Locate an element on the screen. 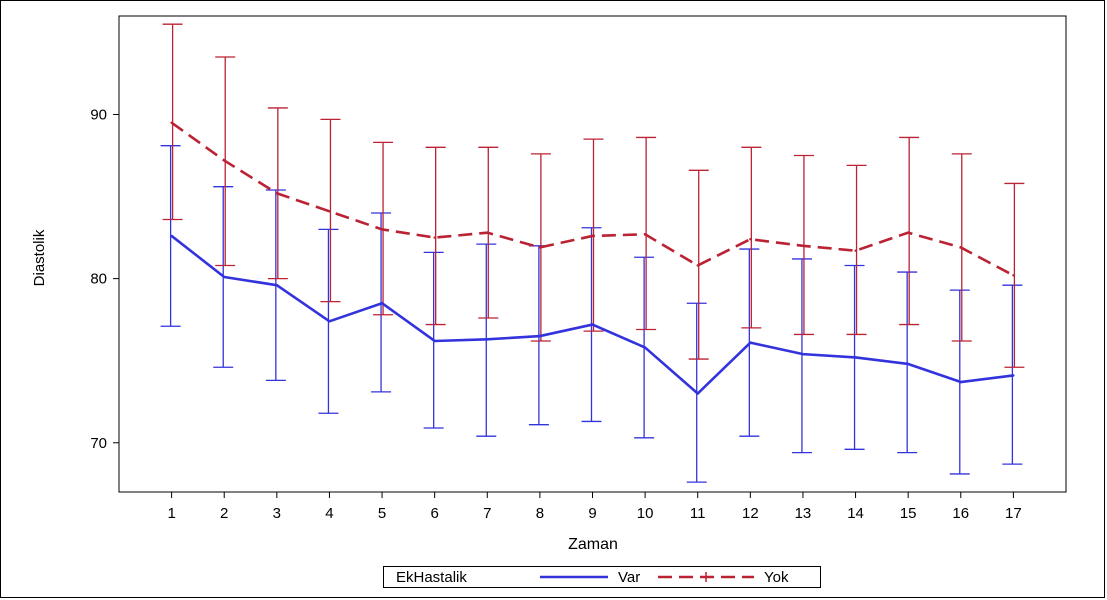 This screenshot has height=600, width=1107. x-tick-label: 8 is located at coordinates (540, 513).